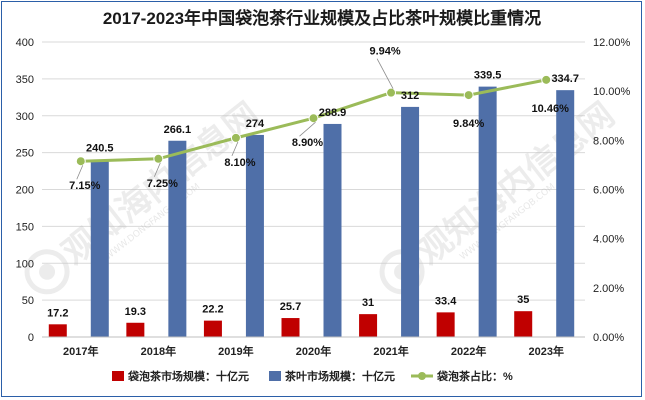 The image size is (645, 400). What do you see at coordinates (410, 96) in the screenshot?
I see `bar-value-label: 312` at bounding box center [410, 96].